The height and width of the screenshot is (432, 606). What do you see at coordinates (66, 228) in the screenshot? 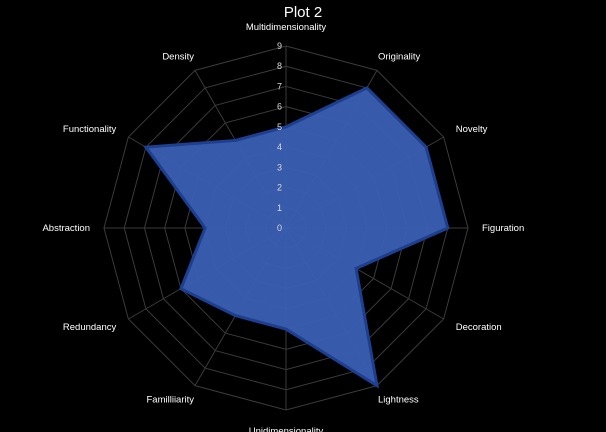
I see `category-label-abstraction: Abstraction` at bounding box center [66, 228].